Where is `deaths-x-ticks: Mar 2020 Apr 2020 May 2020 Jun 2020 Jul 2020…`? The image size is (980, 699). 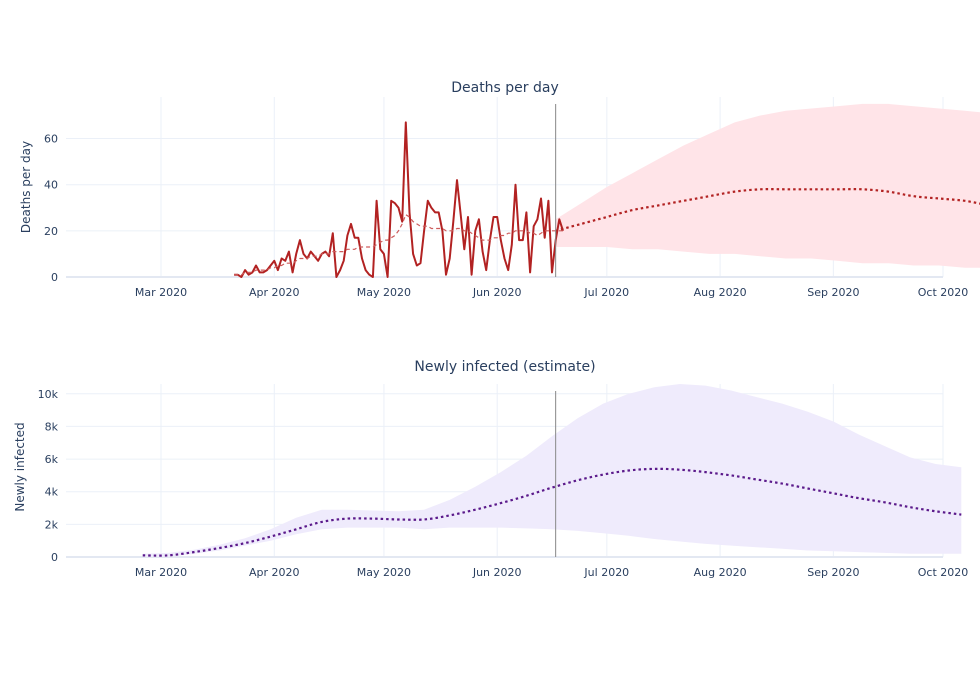
deaths-x-ticks: Mar 2020 Apr 2020 May 2020 Jun 2020 Jul 2020… is located at coordinates (551, 292).